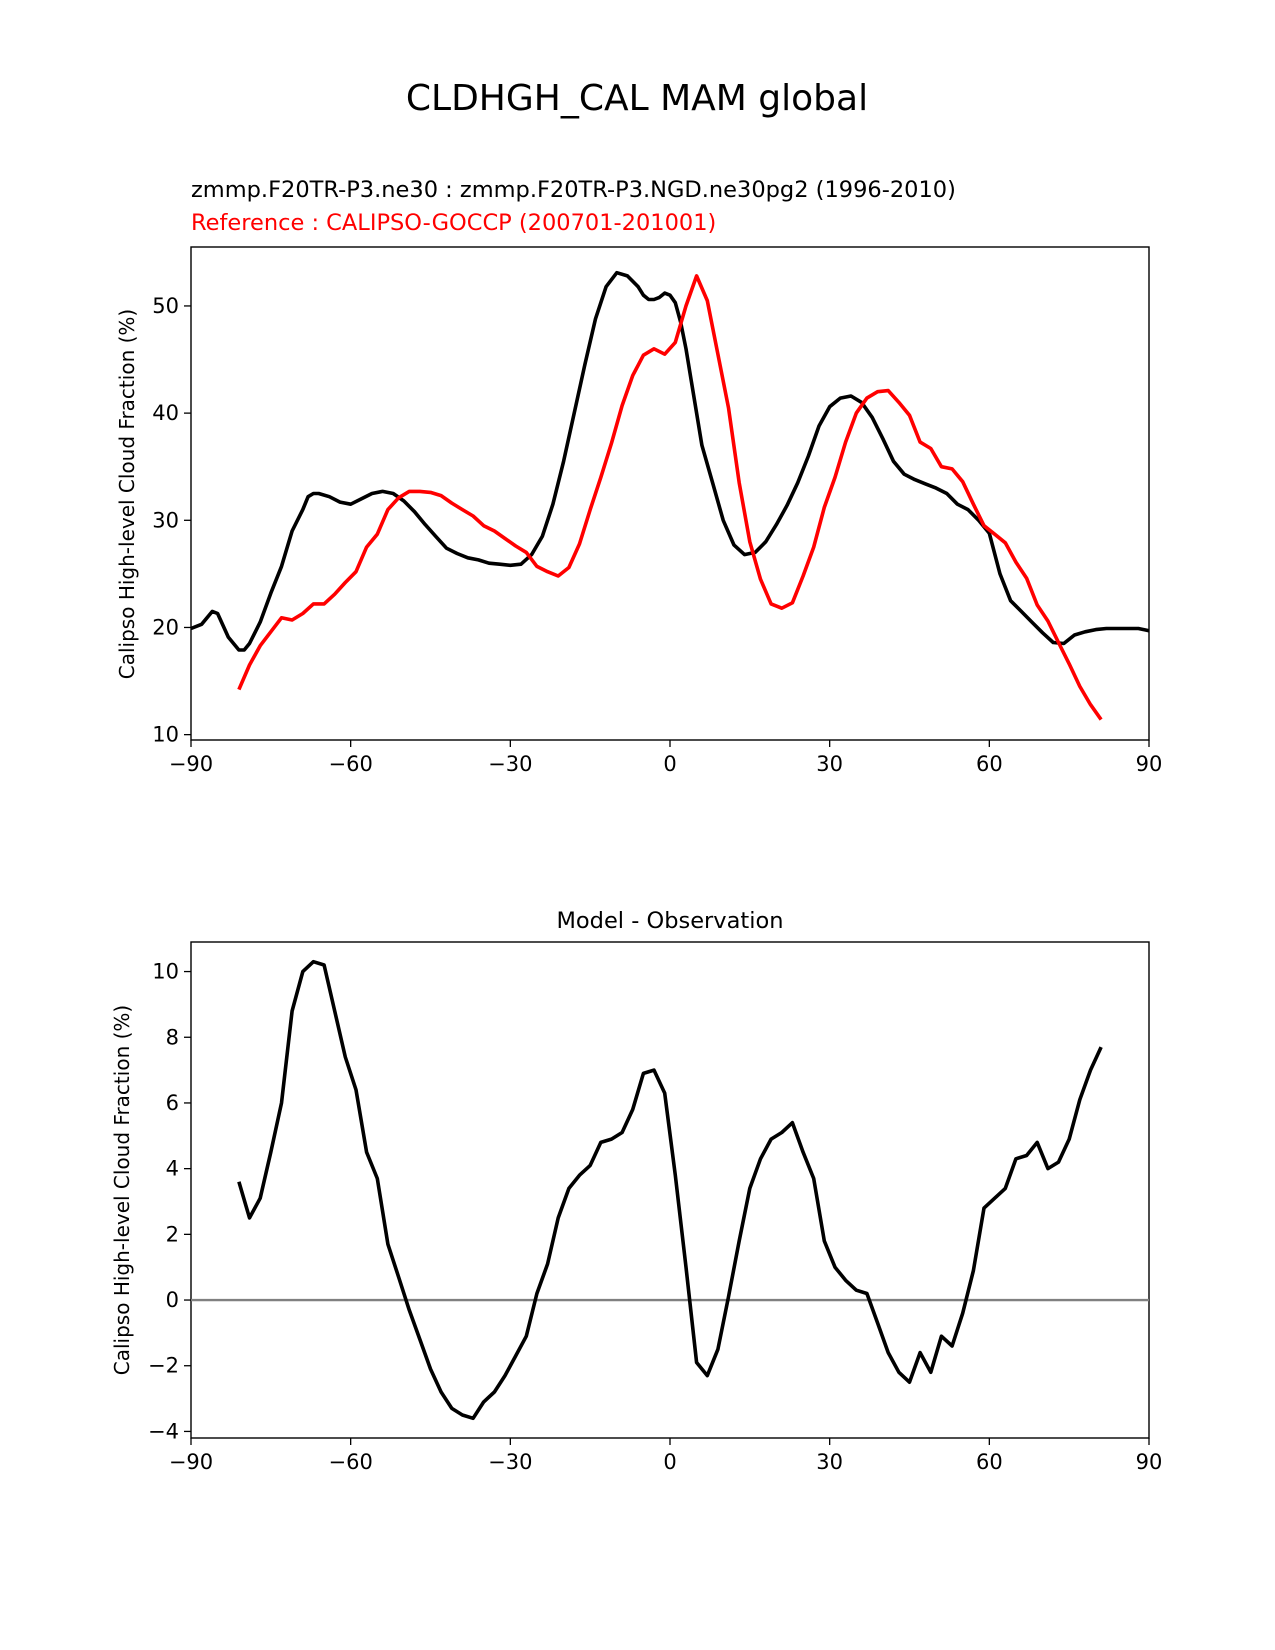 This screenshot has height=1650, width=1275. I want to click on top-y-tick-label: 20, so click(165, 627).